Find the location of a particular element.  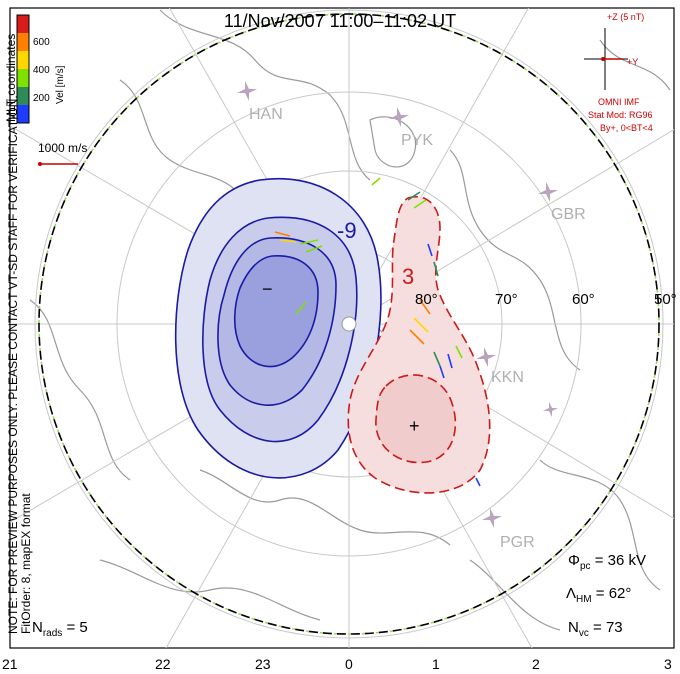

station-label-kkn: KKN is located at coordinates (507, 377).